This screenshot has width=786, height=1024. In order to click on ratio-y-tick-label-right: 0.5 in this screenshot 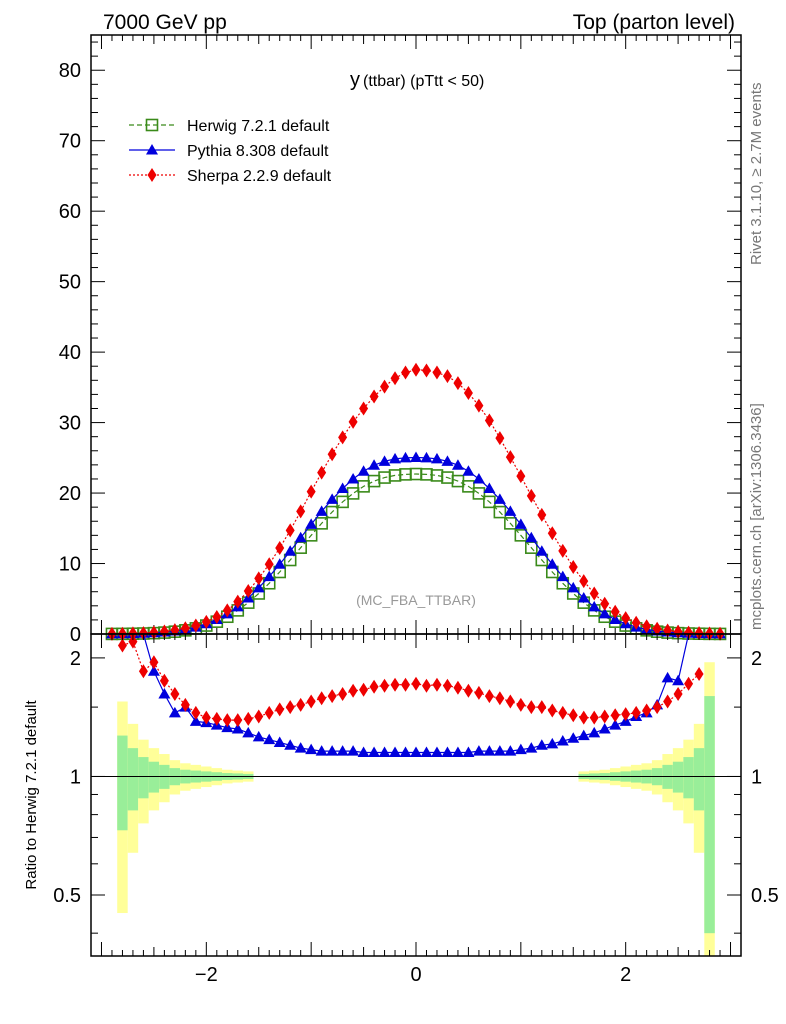, I will do `click(765, 896)`.